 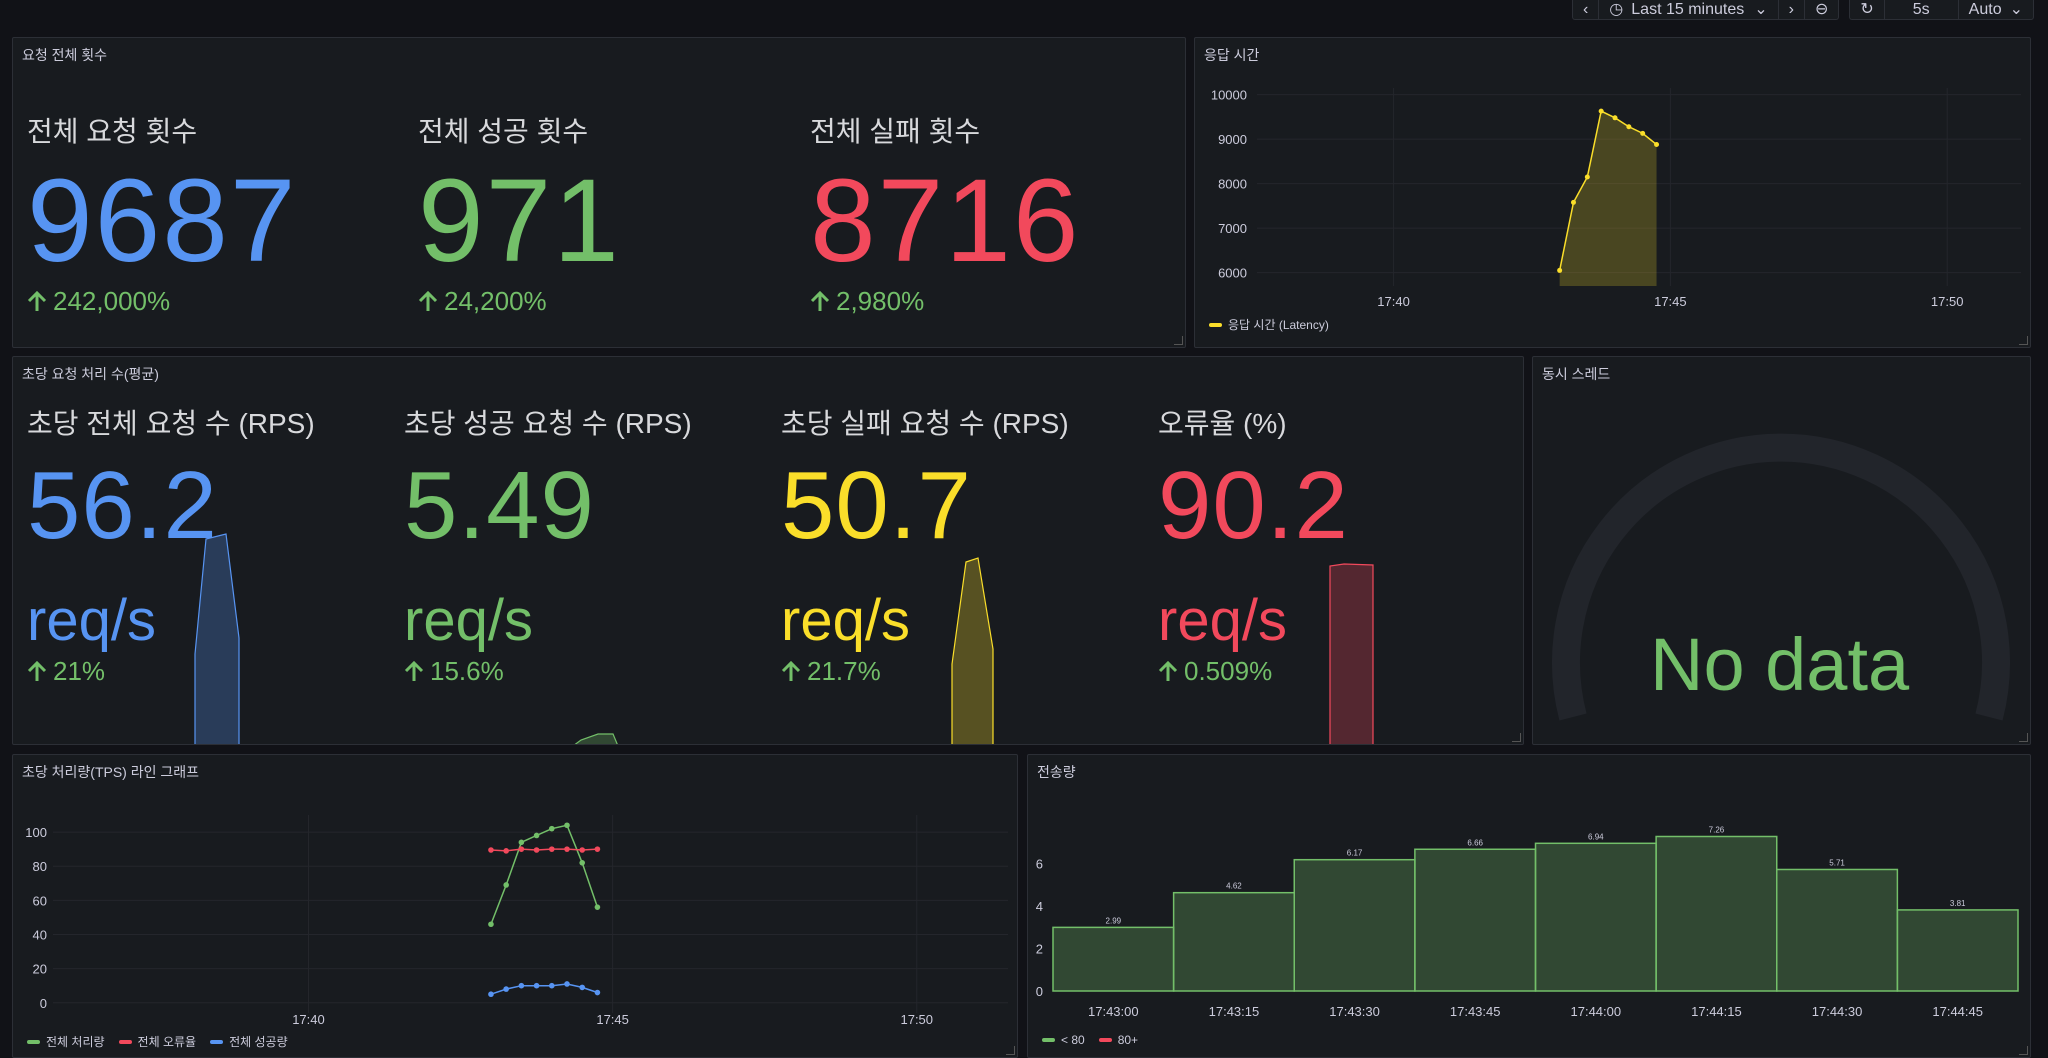 What do you see at coordinates (1716, 1011) in the screenshot?
I see `x-tick-label: 17:44:15` at bounding box center [1716, 1011].